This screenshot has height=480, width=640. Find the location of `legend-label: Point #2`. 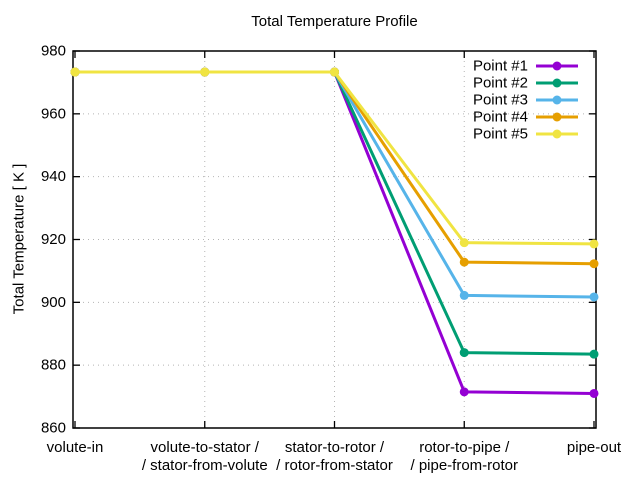

legend-label: Point #2 is located at coordinates (500, 83).